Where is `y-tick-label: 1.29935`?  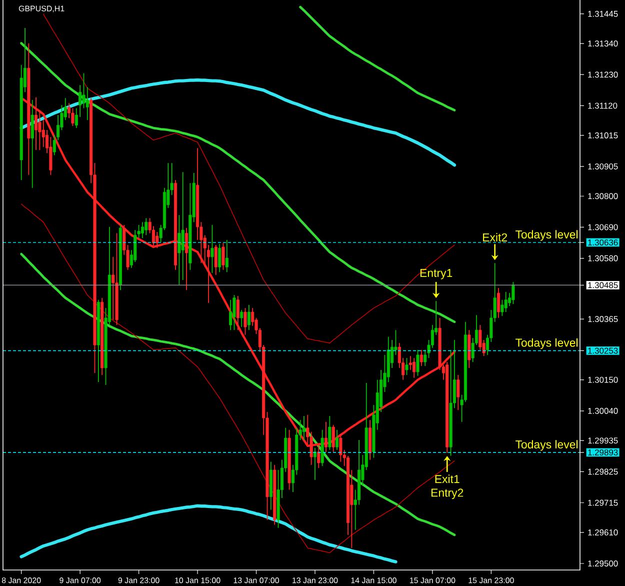
y-tick-label: 1.29935 is located at coordinates (603, 441).